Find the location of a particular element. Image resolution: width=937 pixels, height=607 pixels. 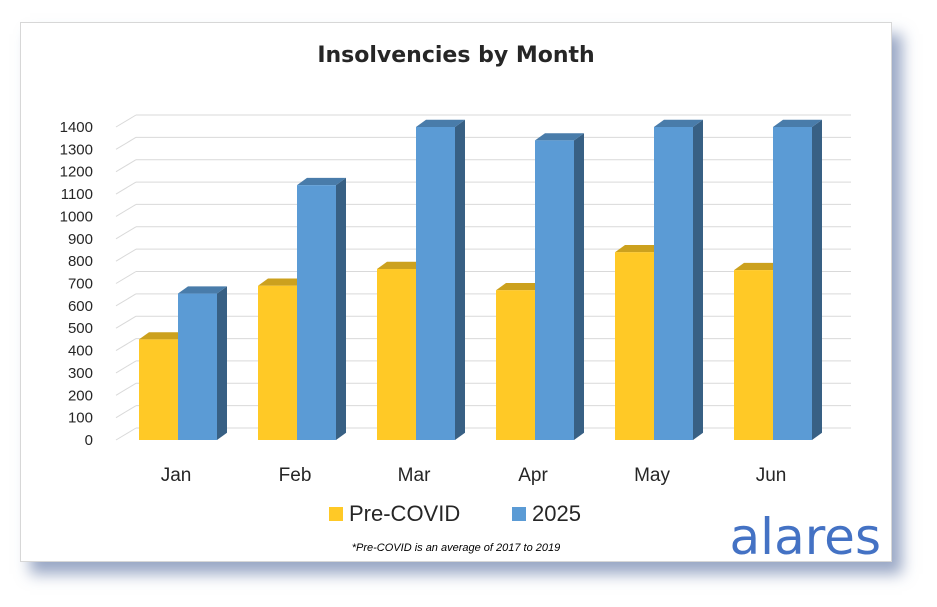

legend: Pre-COVID 2025 is located at coordinates (455, 513).